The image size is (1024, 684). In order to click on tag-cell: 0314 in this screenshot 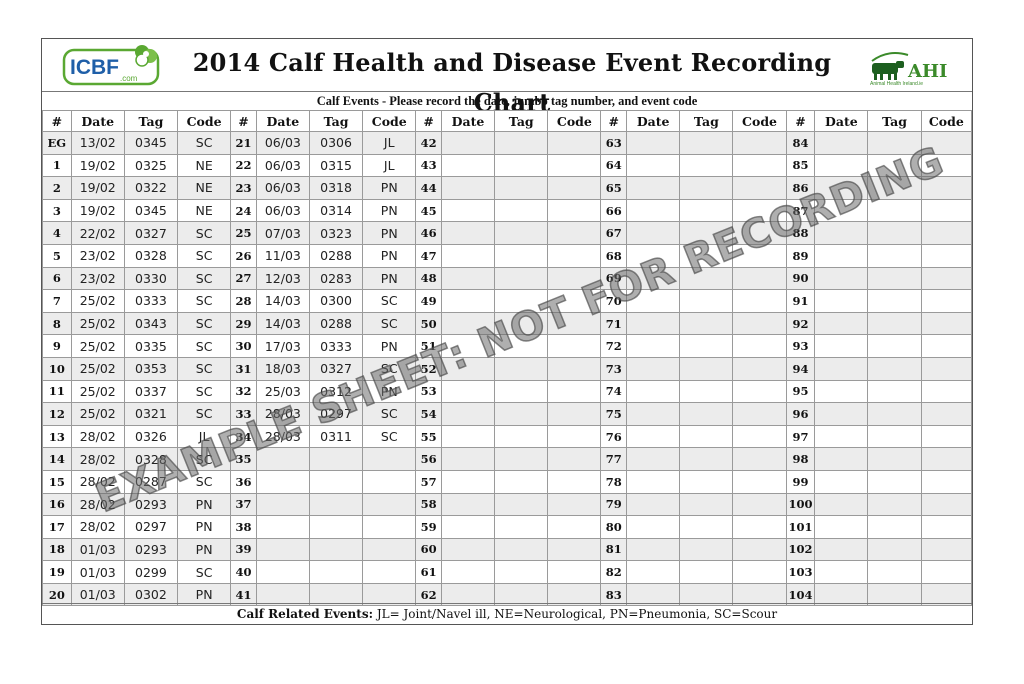, I will do `click(336, 210)`.